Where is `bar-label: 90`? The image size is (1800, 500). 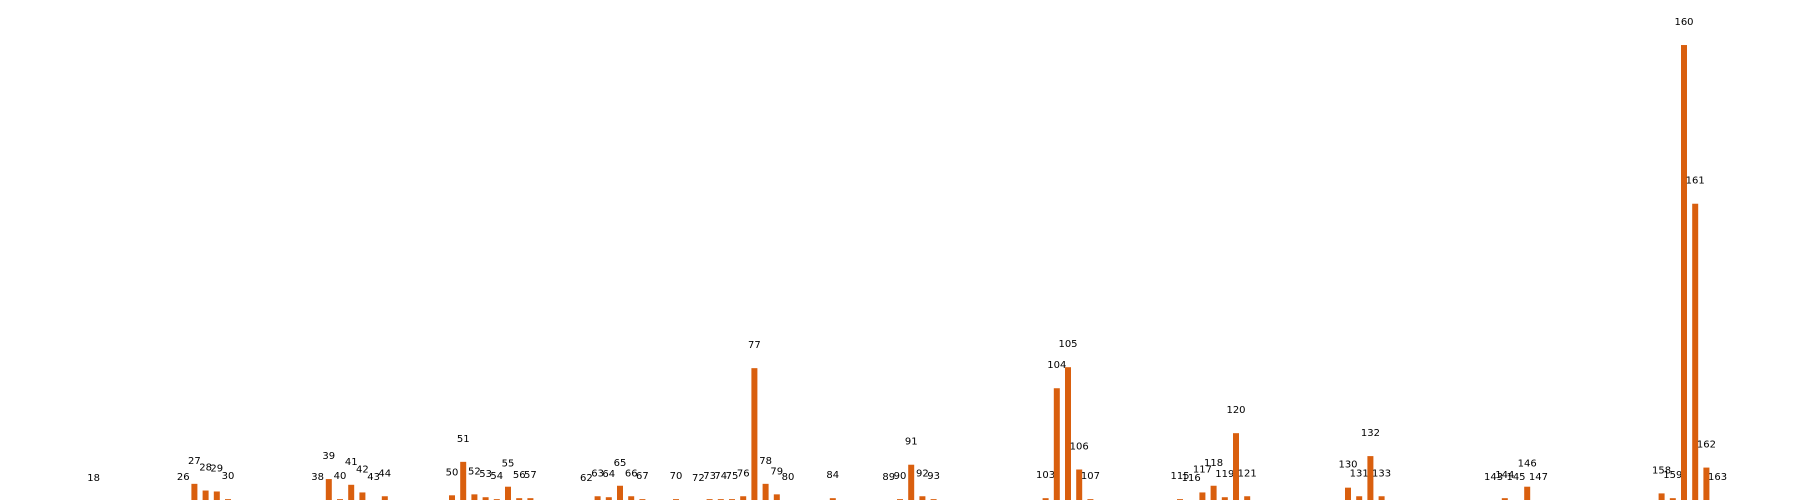 bar-label: 90 is located at coordinates (900, 476).